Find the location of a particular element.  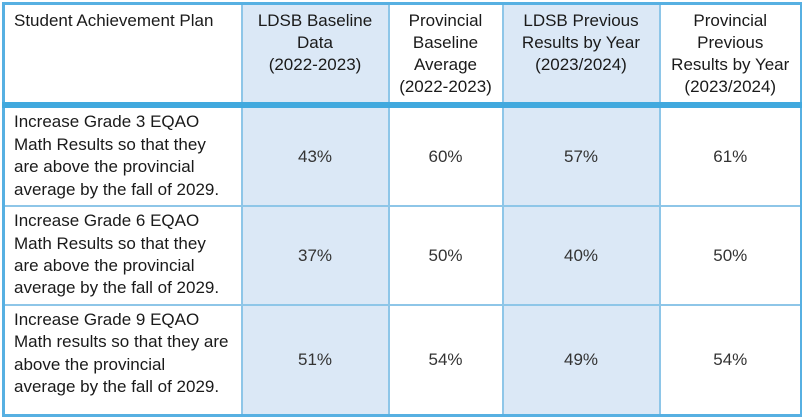

header-cell-provincial-baseline: Provincial Baseline Average (2022-2023) is located at coordinates (445, 55).